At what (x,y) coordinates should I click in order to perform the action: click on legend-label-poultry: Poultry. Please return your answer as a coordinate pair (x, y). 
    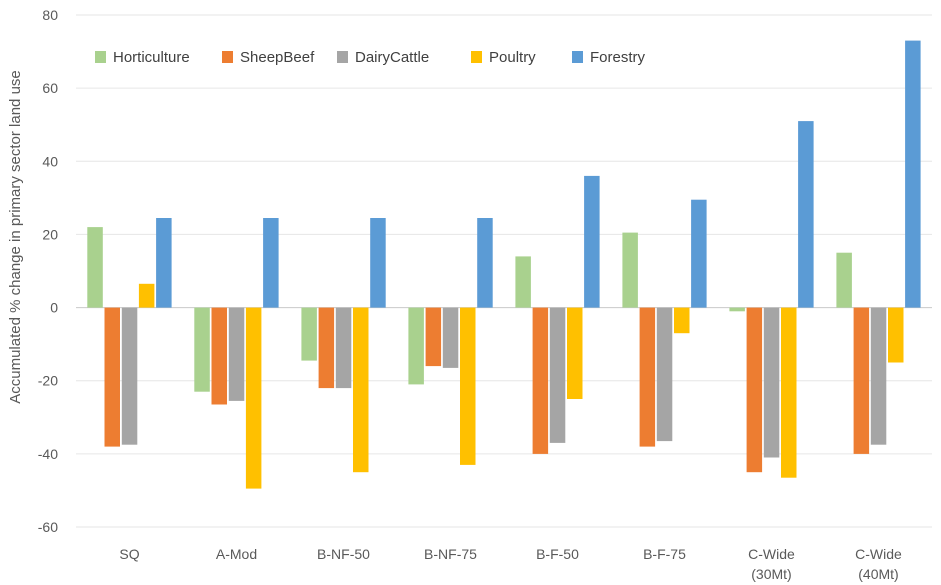
    Looking at the image, I should click on (512, 57).